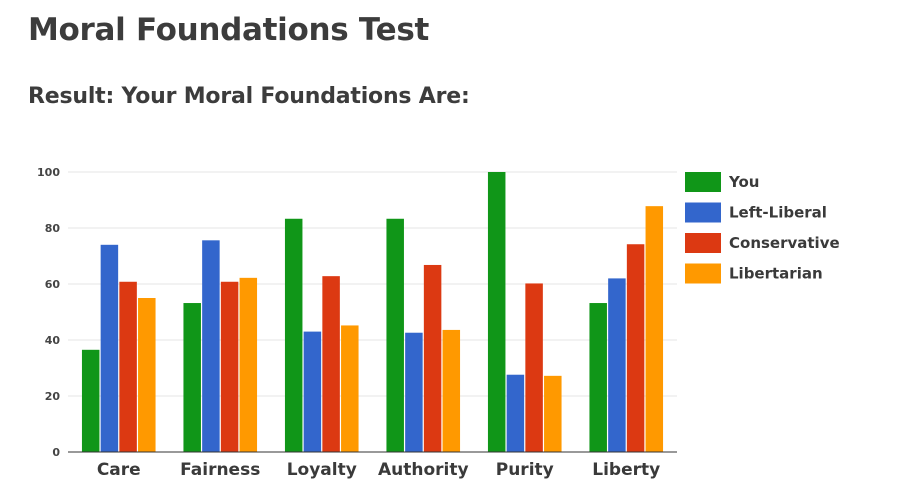 This screenshot has width=924, height=494. I want to click on bar-purity-left-liberal, so click(515, 413).